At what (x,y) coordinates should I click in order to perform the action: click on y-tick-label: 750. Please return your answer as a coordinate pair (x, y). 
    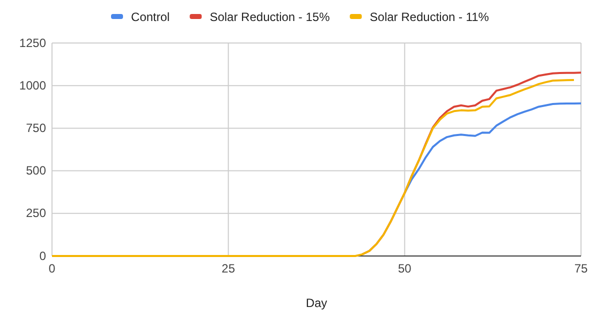
    Looking at the image, I should click on (36, 128).